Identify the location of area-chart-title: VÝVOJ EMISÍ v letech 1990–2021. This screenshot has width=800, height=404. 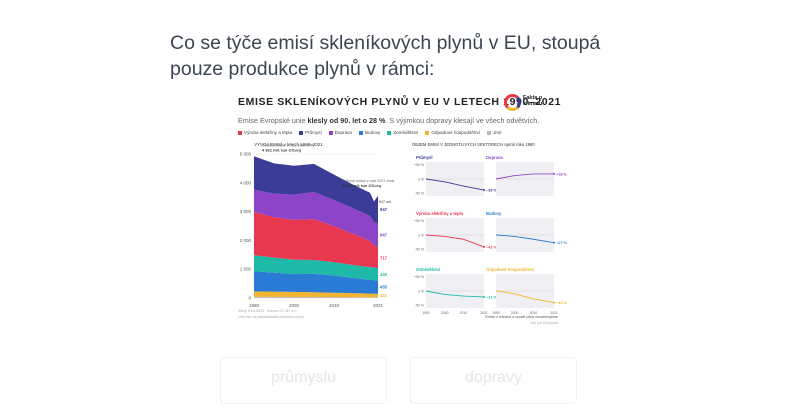
(288, 144).